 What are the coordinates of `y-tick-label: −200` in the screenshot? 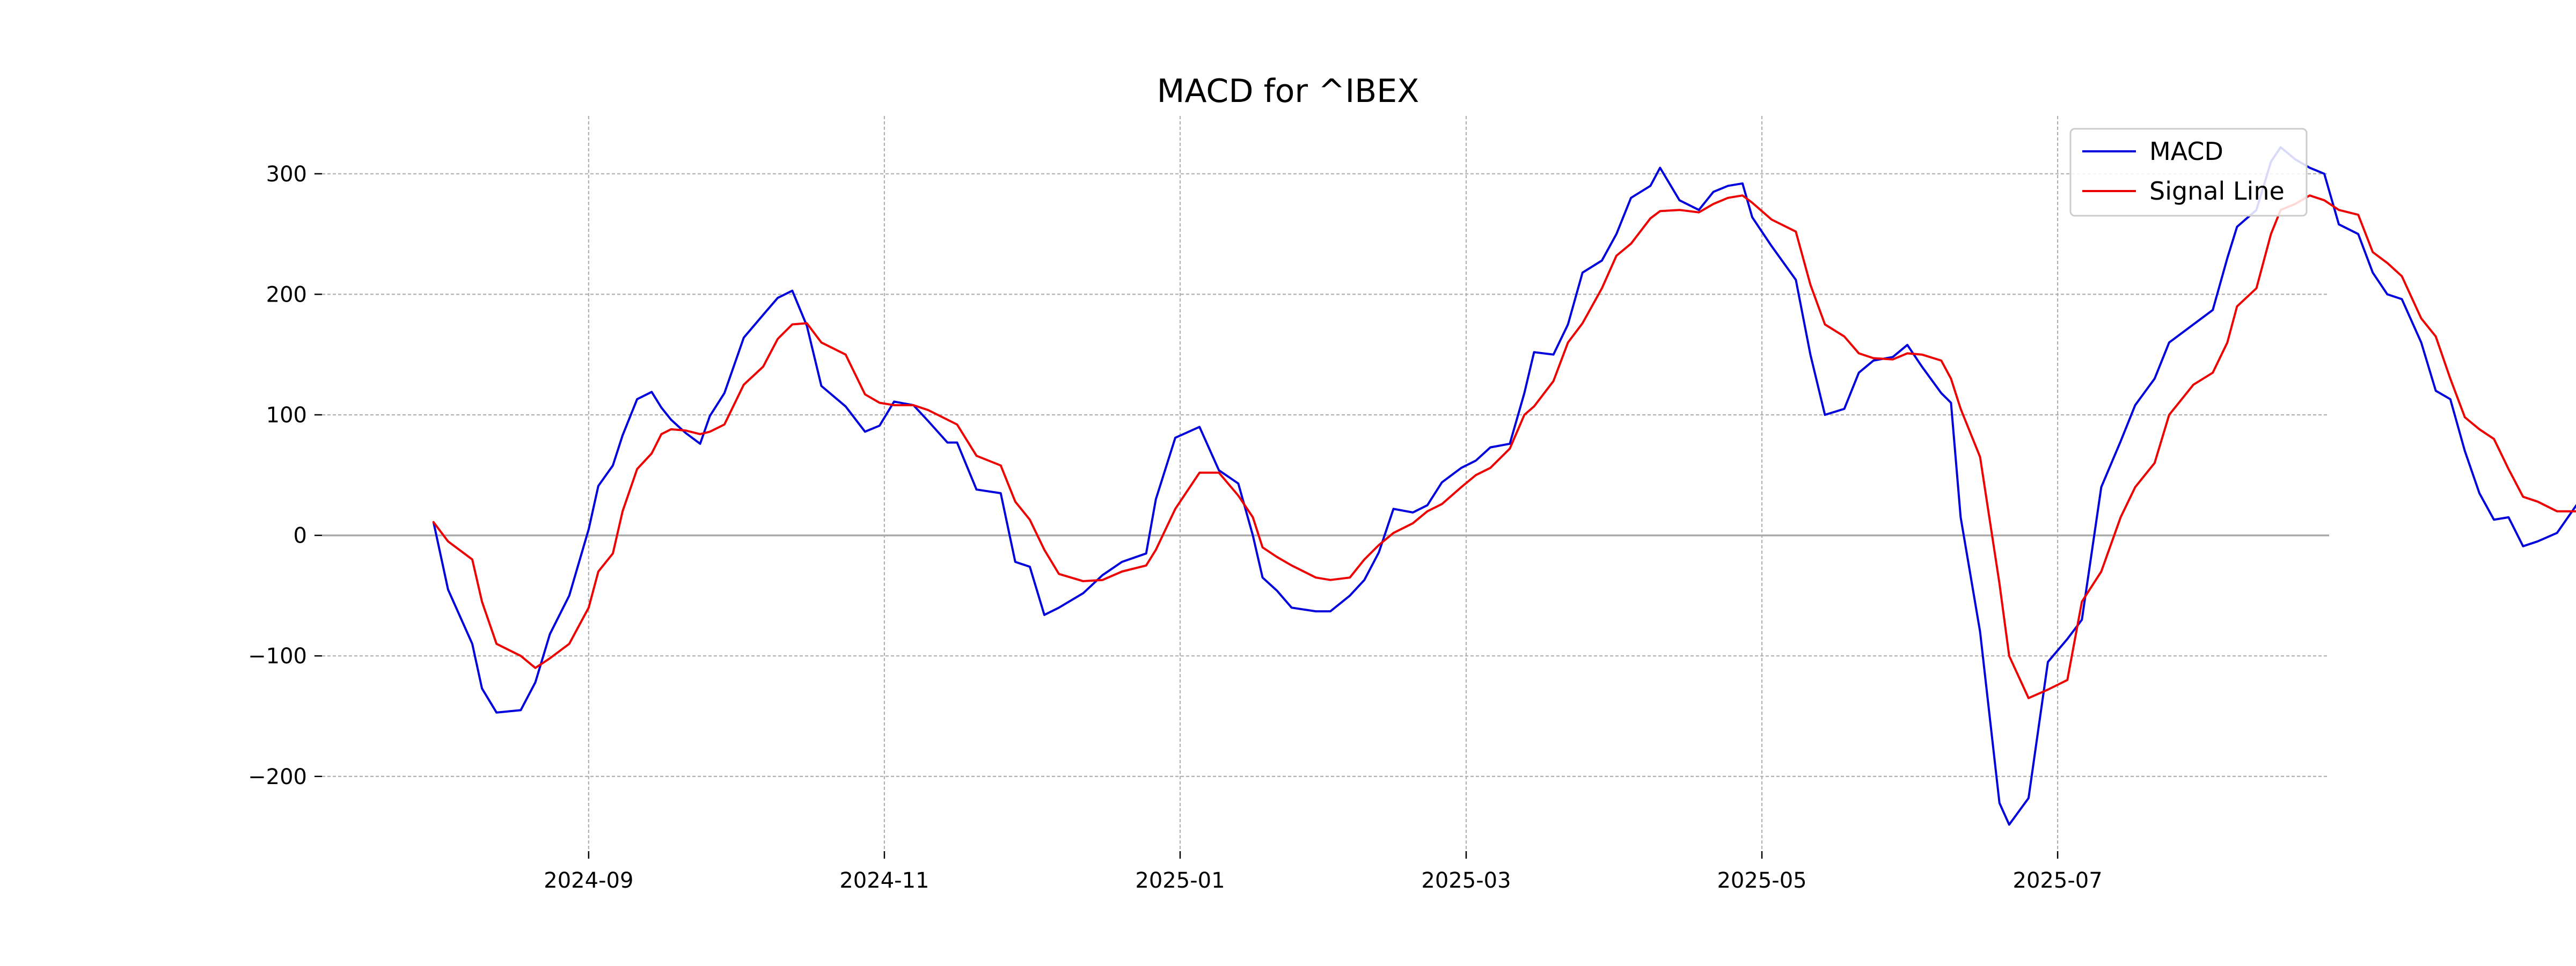 It's located at (277, 777).